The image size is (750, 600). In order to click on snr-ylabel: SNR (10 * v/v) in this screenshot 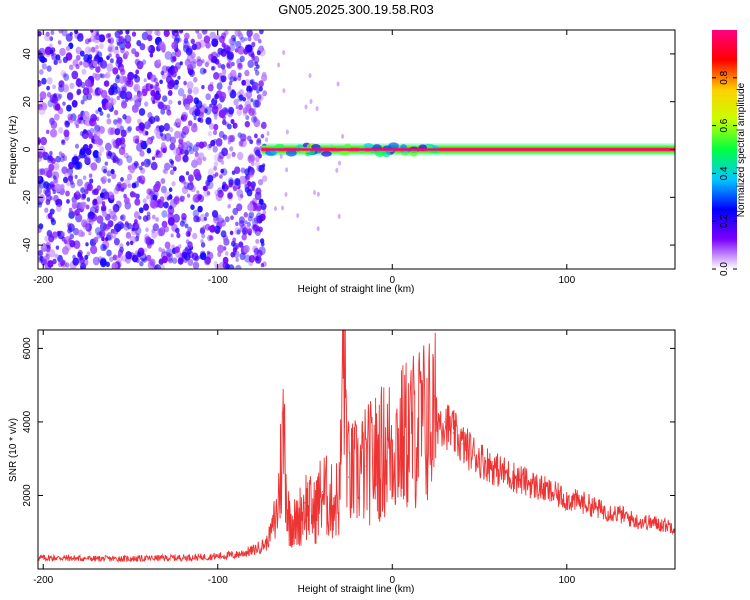, I will do `click(13, 450)`.